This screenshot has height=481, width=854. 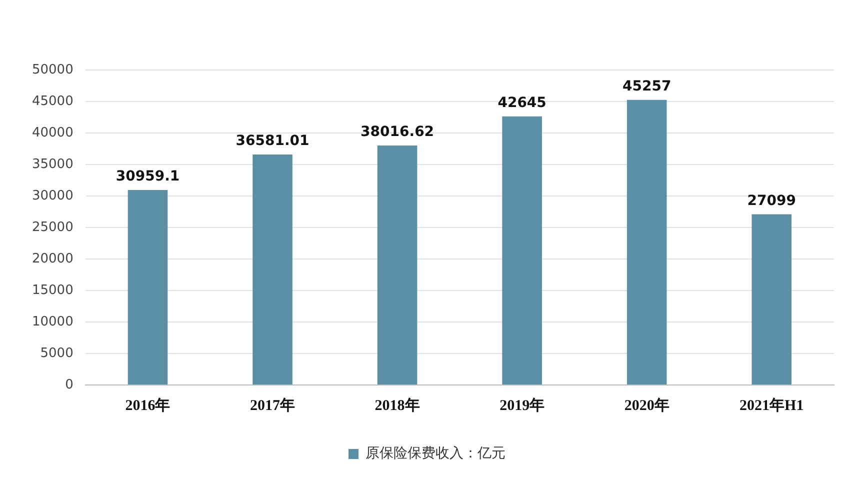 What do you see at coordinates (147, 405) in the screenshot?
I see `x-tick-label: 2016年` at bounding box center [147, 405].